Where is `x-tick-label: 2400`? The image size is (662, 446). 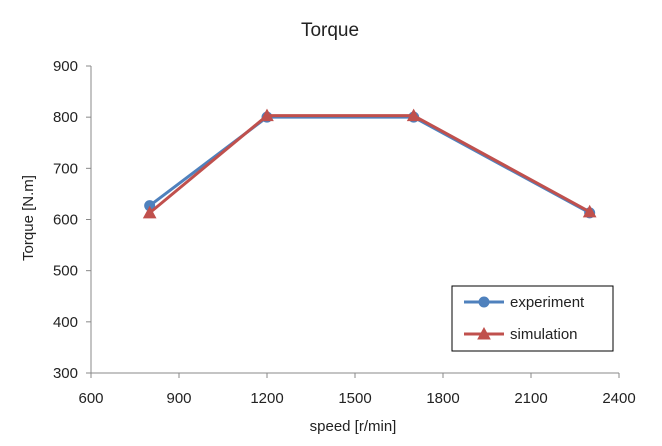
x-tick-label: 2400 is located at coordinates (618, 398).